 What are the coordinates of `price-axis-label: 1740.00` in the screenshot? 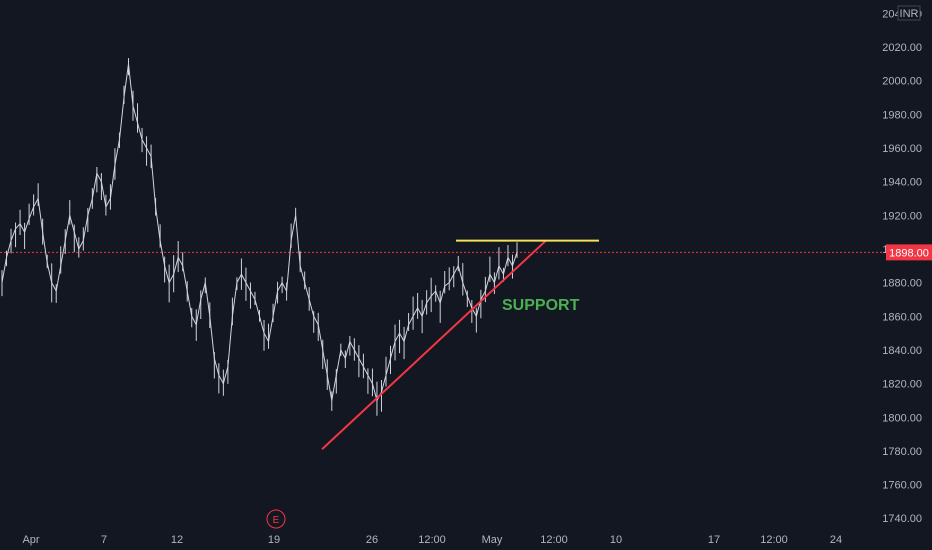 It's located at (902, 519).